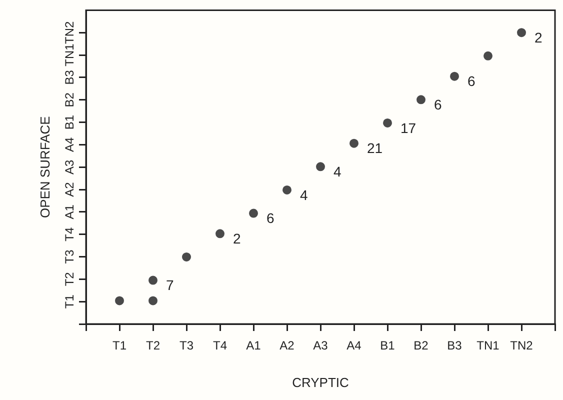 The image size is (563, 400). I want to click on category-label: T2, so click(69, 279).